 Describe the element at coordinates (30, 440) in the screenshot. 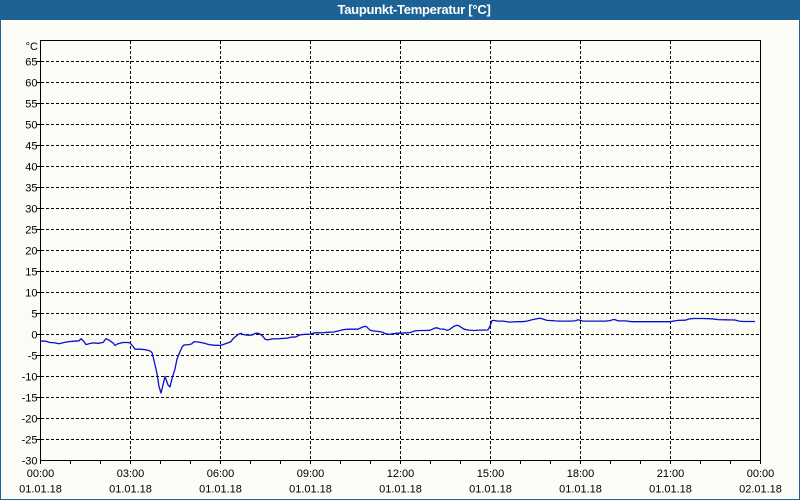

I see `svg-text: -25` at that location.